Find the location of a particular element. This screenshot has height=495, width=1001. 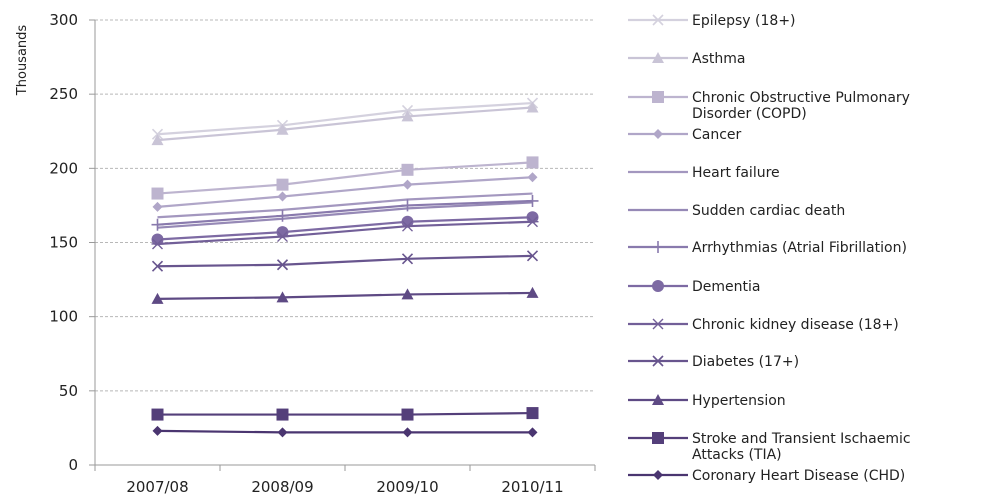

x-tick-label: 2009/10 is located at coordinates (407, 486).